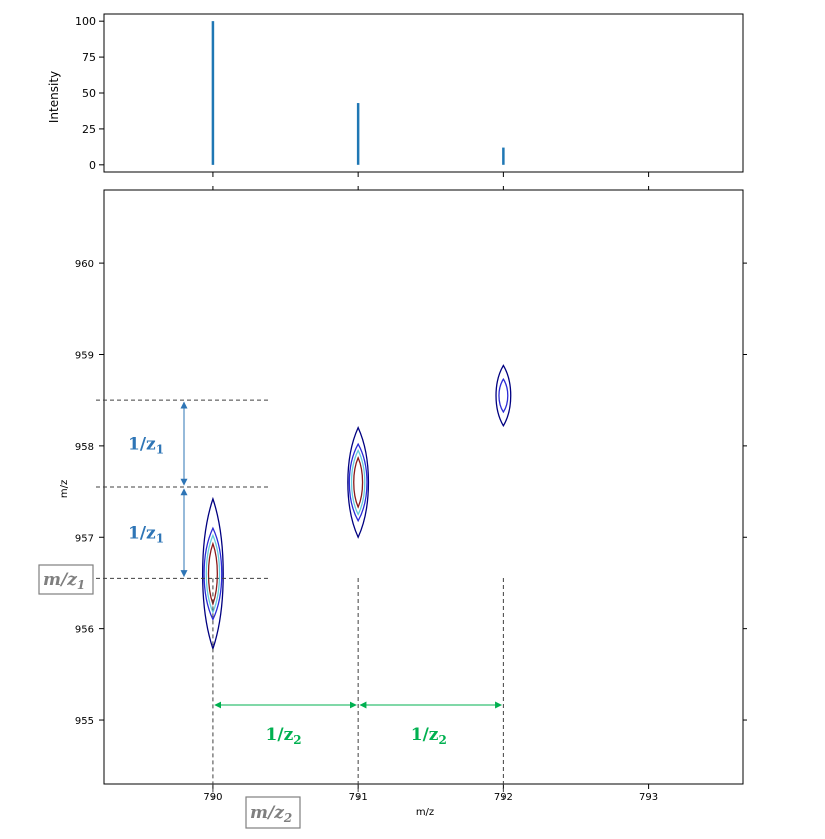 The height and width of the screenshot is (839, 825). I want to click on m-over-z1-label: m/z1, so click(64, 581).